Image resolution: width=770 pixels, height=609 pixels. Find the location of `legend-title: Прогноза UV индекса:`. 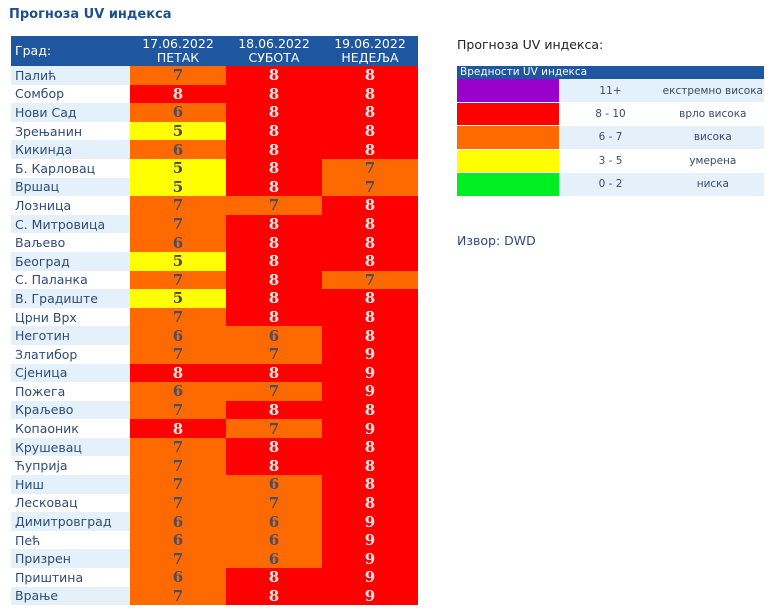

legend-title: Прогноза UV индекса: is located at coordinates (530, 44).